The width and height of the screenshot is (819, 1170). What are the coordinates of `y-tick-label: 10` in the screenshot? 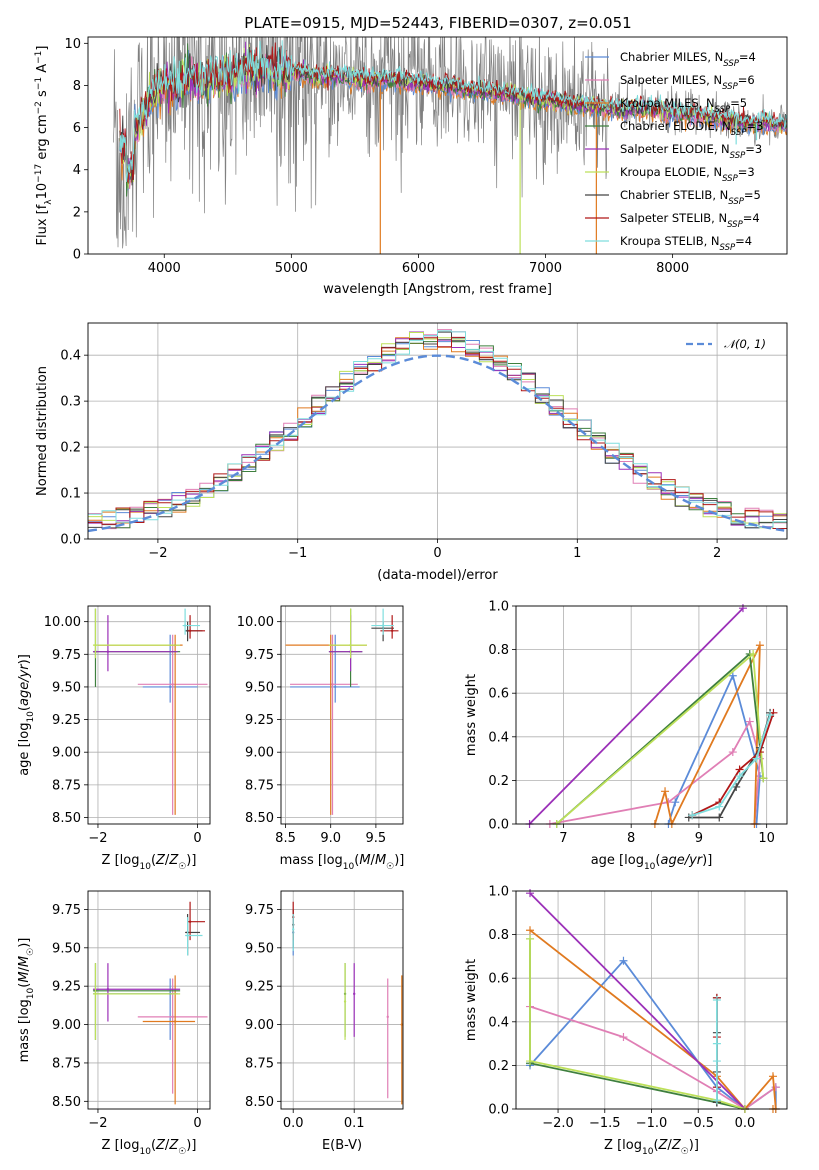 It's located at (72, 44).